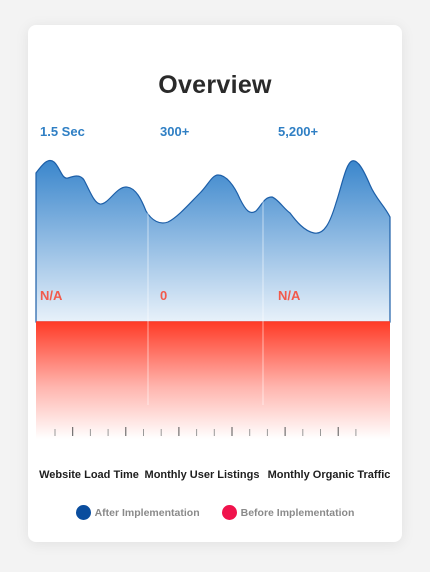  Describe the element at coordinates (175, 131) in the screenshot. I see `after-value-user-listings: 300+` at that location.